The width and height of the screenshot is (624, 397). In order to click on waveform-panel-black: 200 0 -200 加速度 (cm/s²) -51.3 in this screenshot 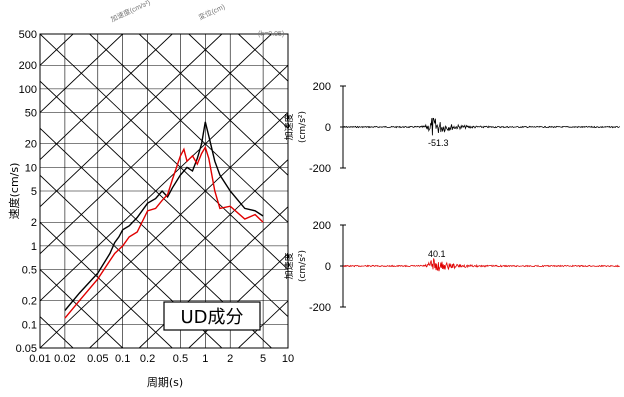, I will do `click(451, 128)`.